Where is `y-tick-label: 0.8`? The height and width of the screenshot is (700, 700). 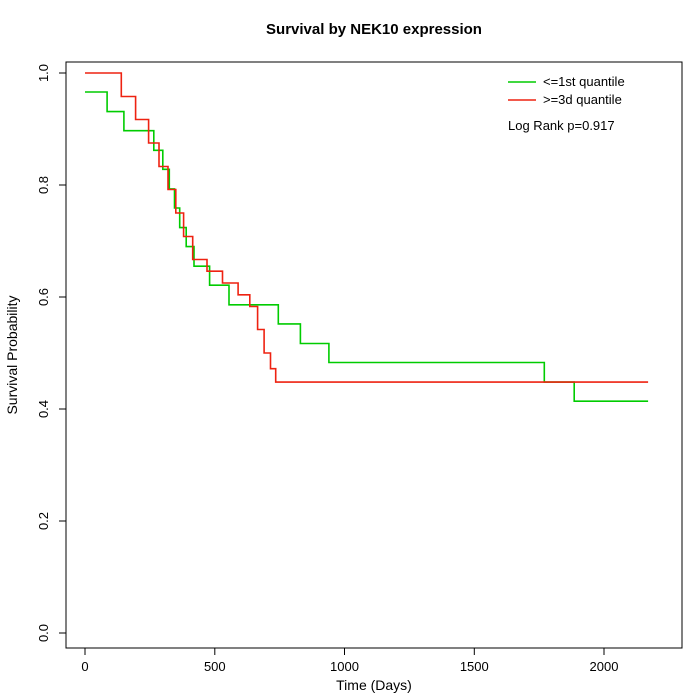
y-tick-label: 0.8 is located at coordinates (43, 185).